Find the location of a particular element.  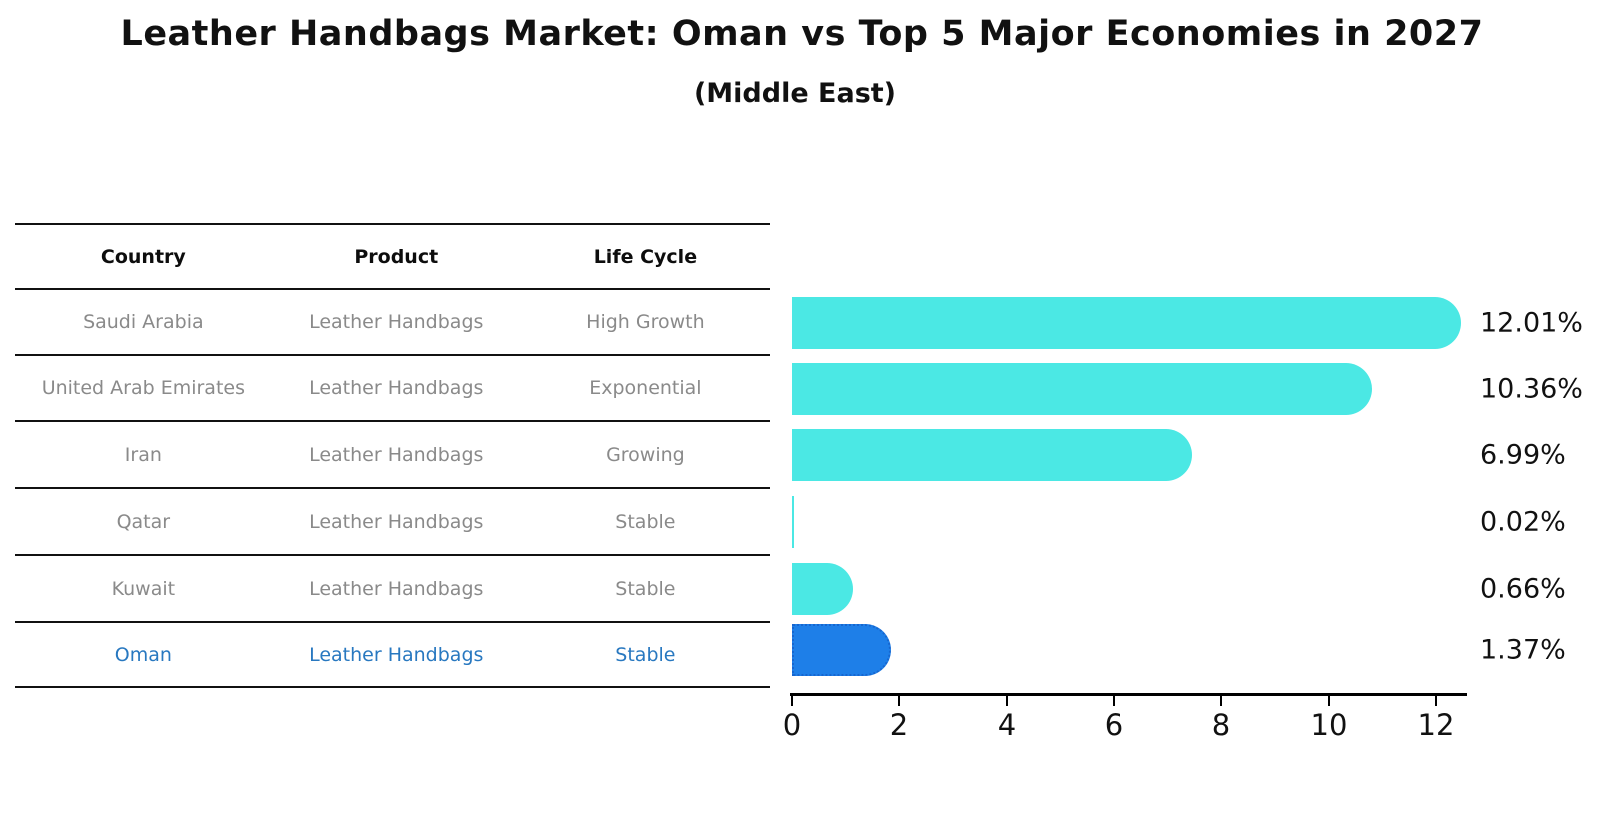

x-axis-tick-label: 6 is located at coordinates (1114, 725).